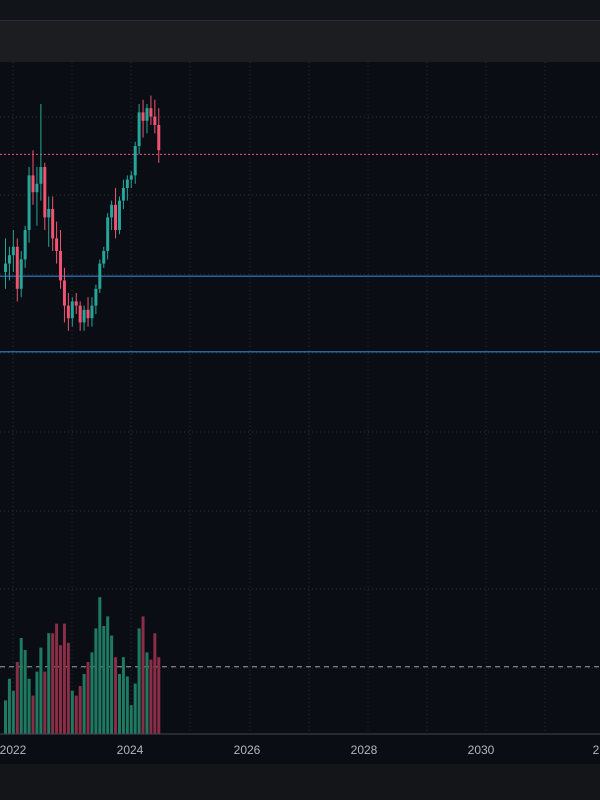 Image resolution: width=600 pixels, height=800 pixels. What do you see at coordinates (481, 750) in the screenshot?
I see `time-axis-tick-label: 2030` at bounding box center [481, 750].